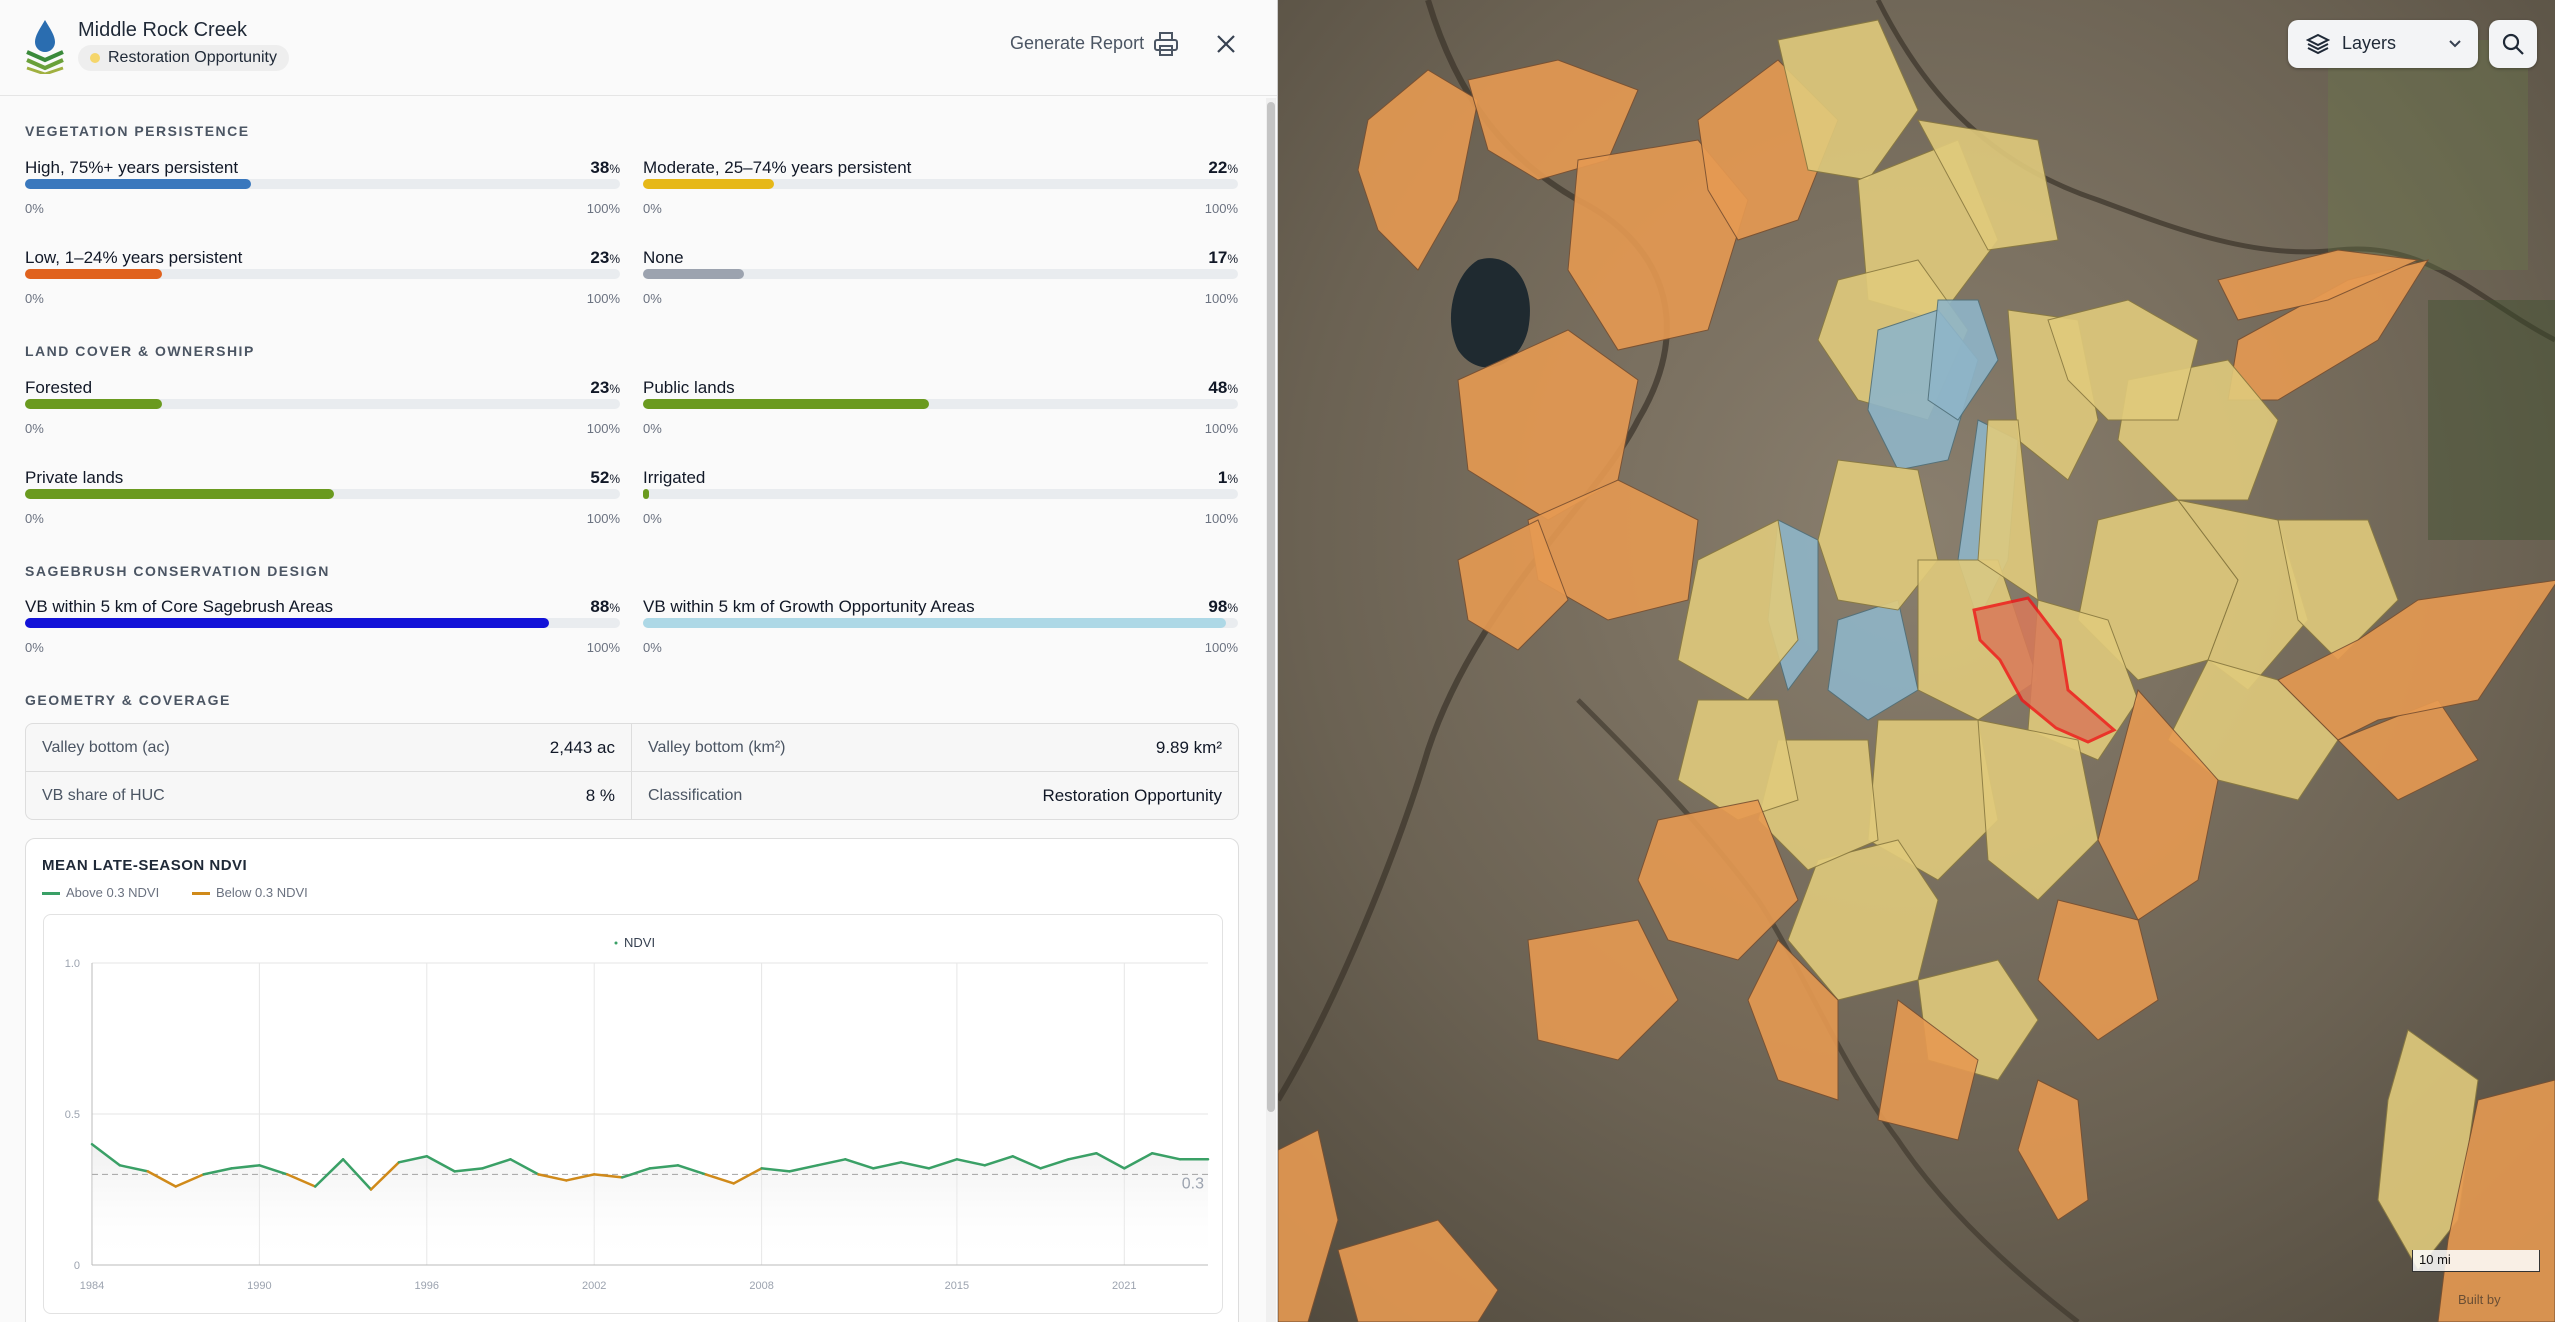  Describe the element at coordinates (605, 478) in the screenshot. I see `metric-value: 52%` at that location.